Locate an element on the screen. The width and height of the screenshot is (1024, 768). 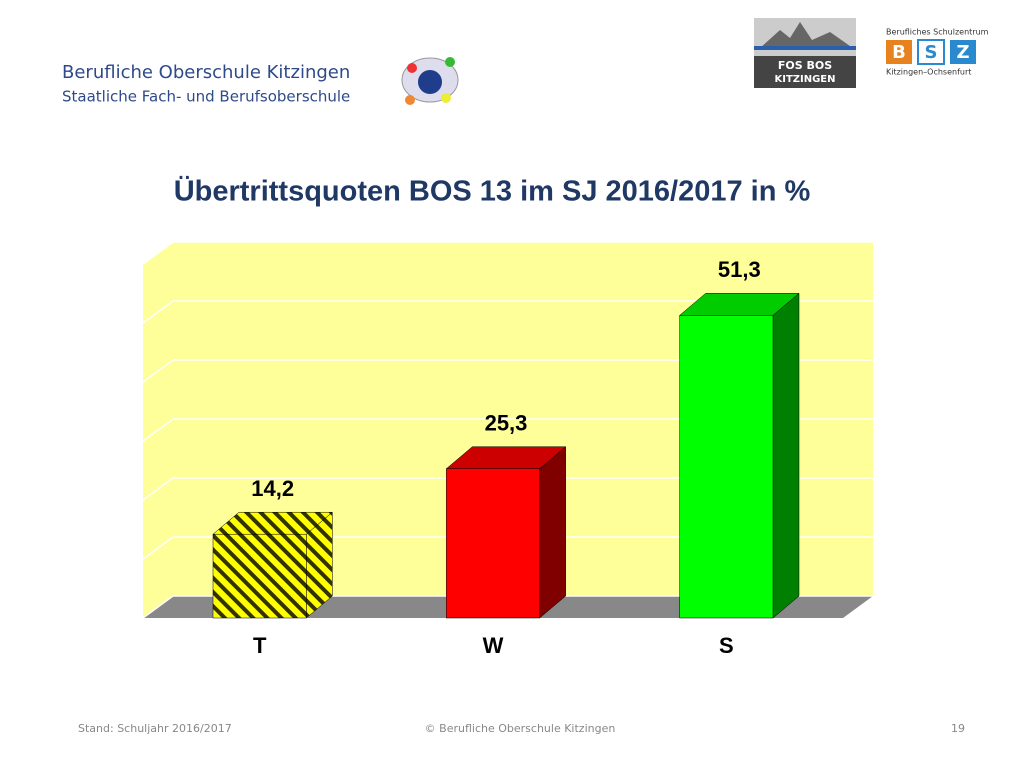
x-tick-label: T is located at coordinates (260, 645).